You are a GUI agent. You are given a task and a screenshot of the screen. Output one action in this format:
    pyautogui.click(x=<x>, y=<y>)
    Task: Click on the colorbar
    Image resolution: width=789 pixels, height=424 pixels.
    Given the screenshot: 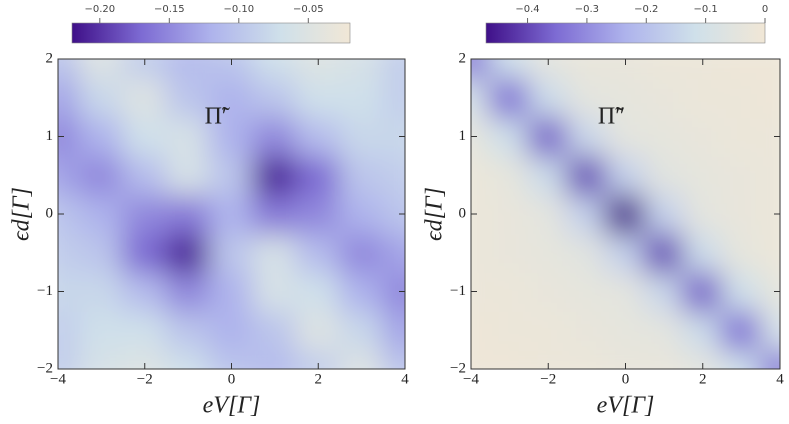 What is the action you would take?
    pyautogui.click(x=211, y=33)
    